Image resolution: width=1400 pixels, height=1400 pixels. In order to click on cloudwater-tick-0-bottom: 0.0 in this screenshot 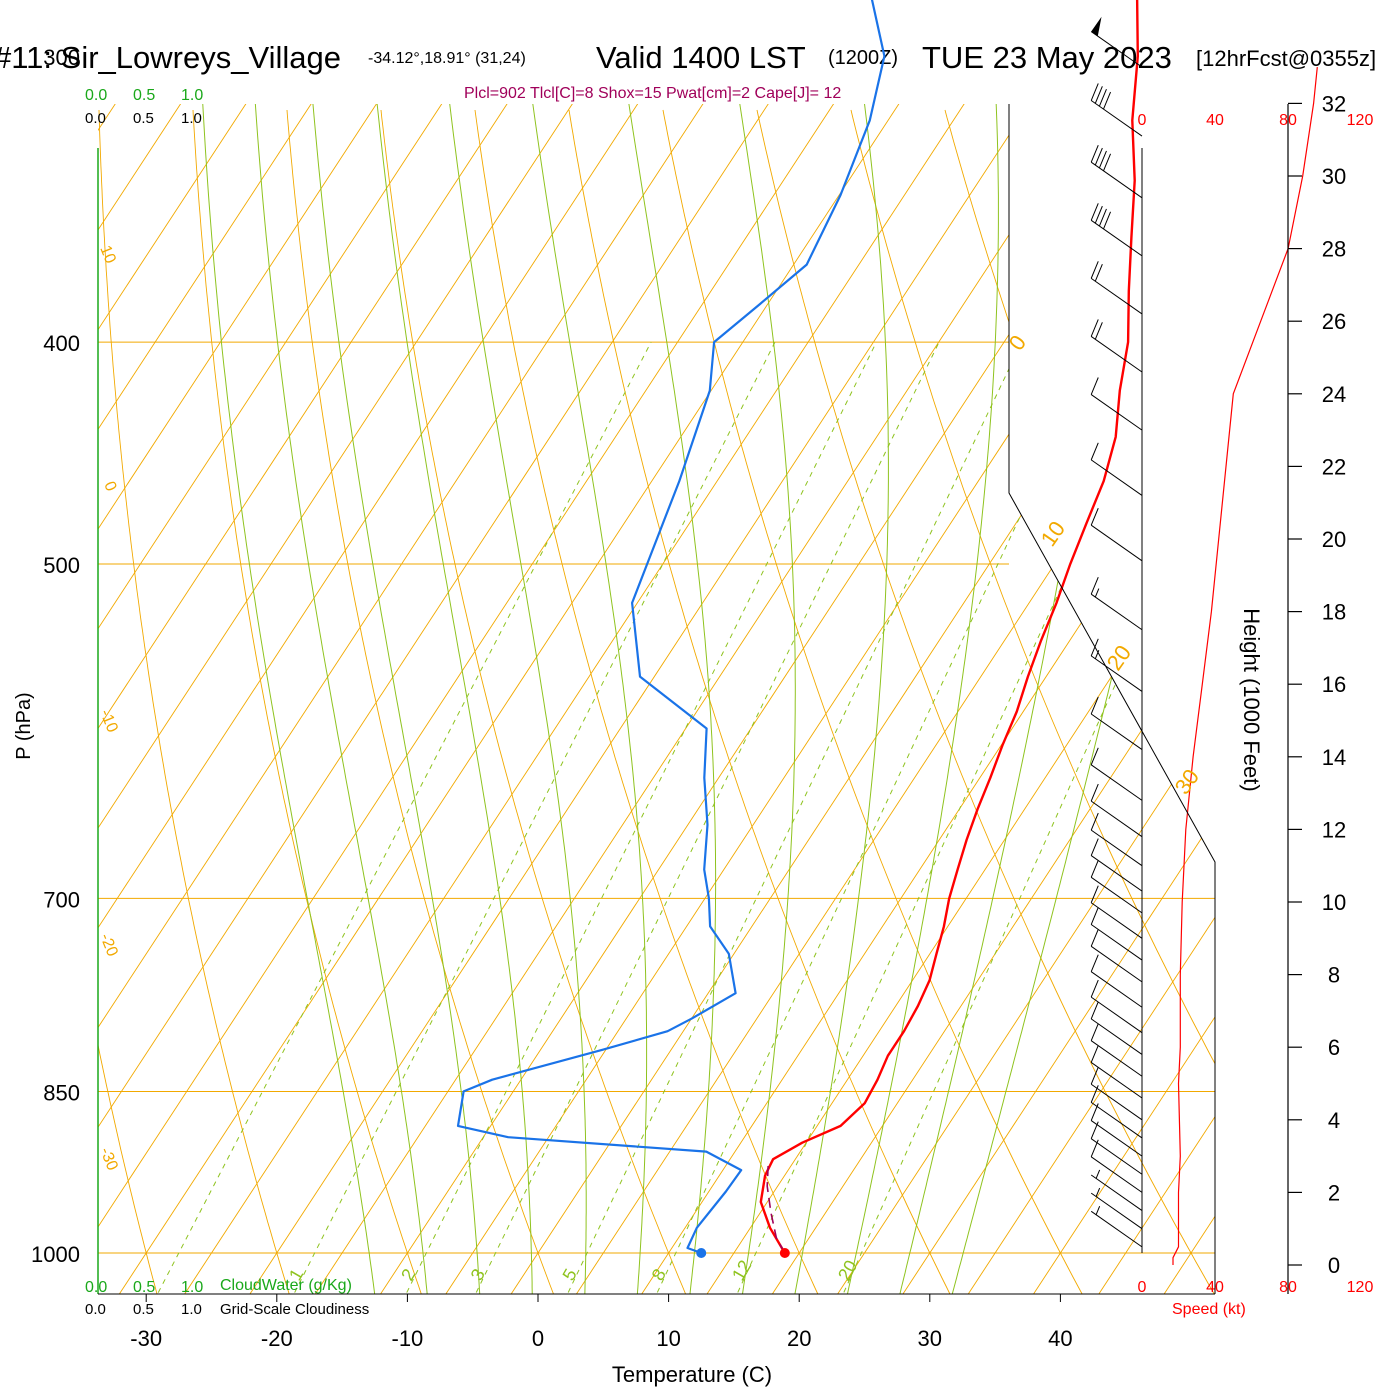, I will do `click(96, 1287)`.